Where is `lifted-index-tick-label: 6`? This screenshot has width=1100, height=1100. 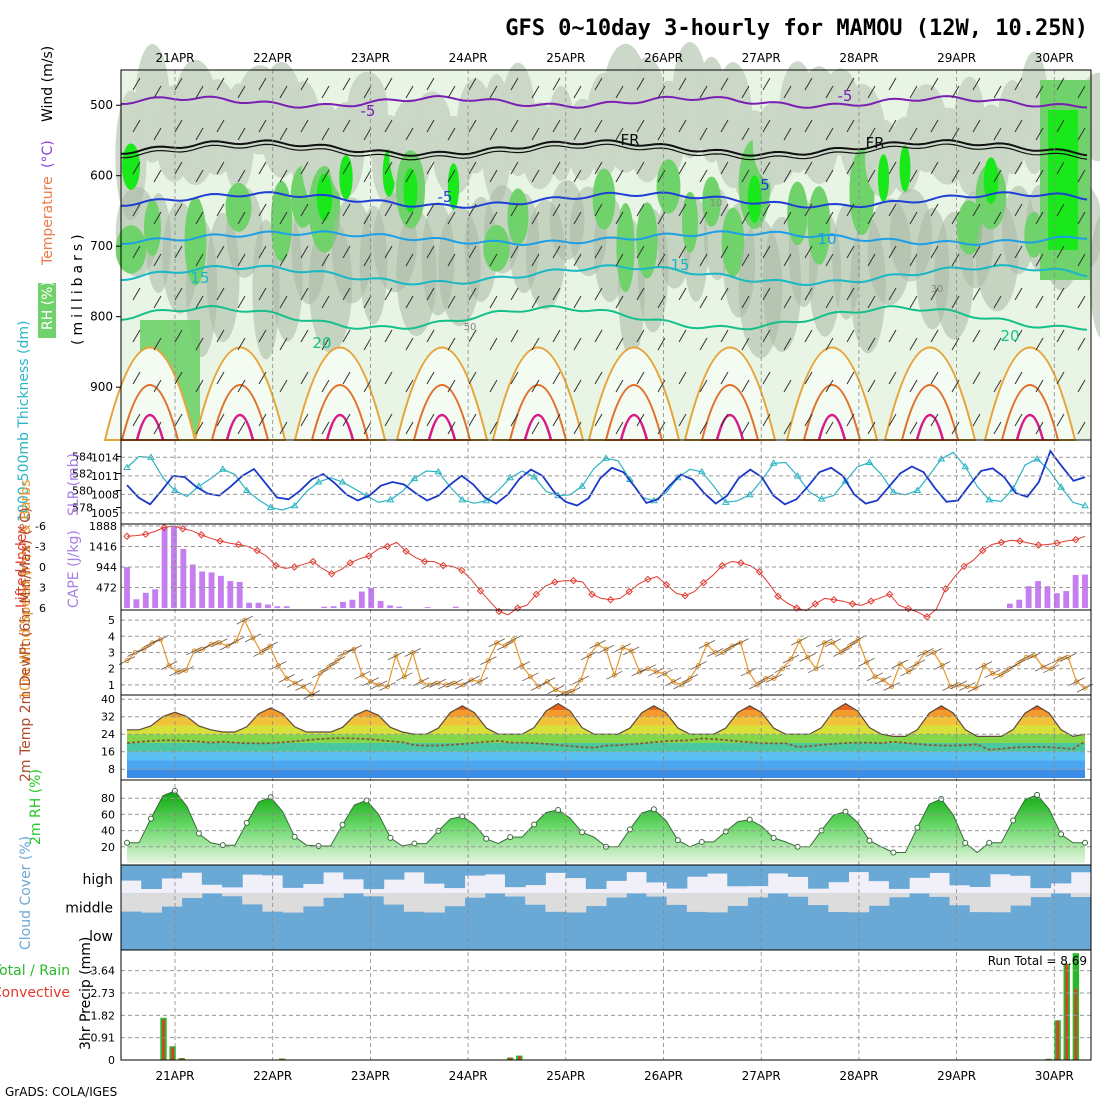 lifted-index-tick-label: 6 is located at coordinates (42, 608).